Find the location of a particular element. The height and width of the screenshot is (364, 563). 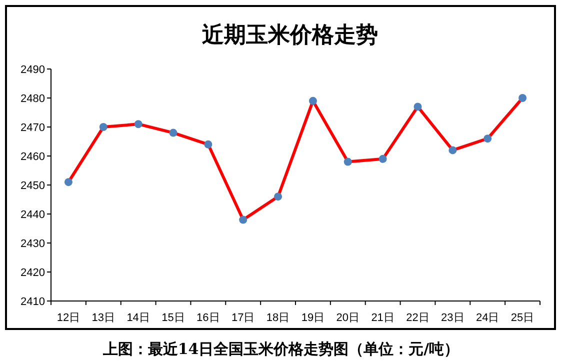

x-tick-label: 17日 is located at coordinates (243, 318).